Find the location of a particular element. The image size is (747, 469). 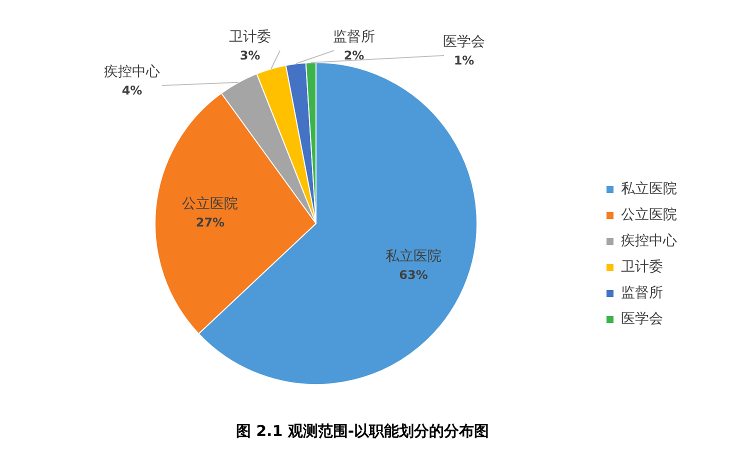

data-label: 27% is located at coordinates (210, 223).